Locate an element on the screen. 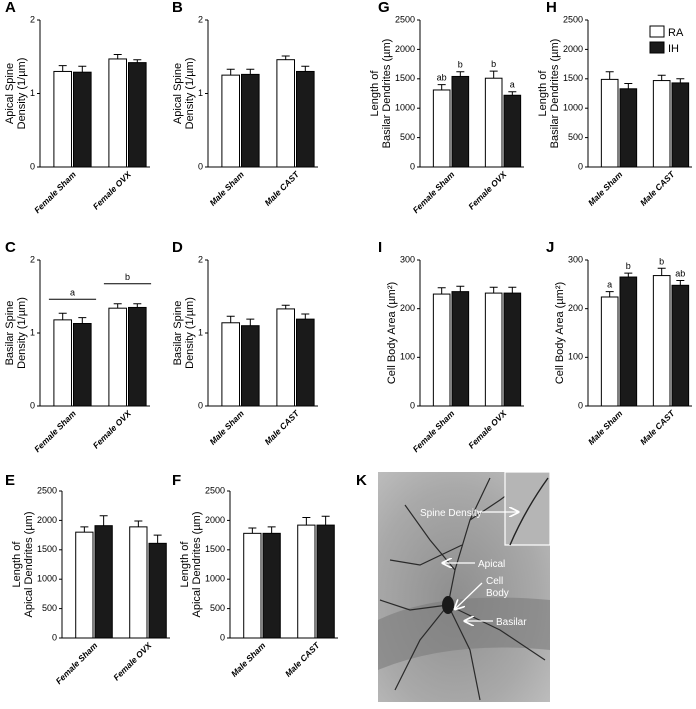 This screenshot has height=709, width=696. legend-label: RA is located at coordinates (676, 33).